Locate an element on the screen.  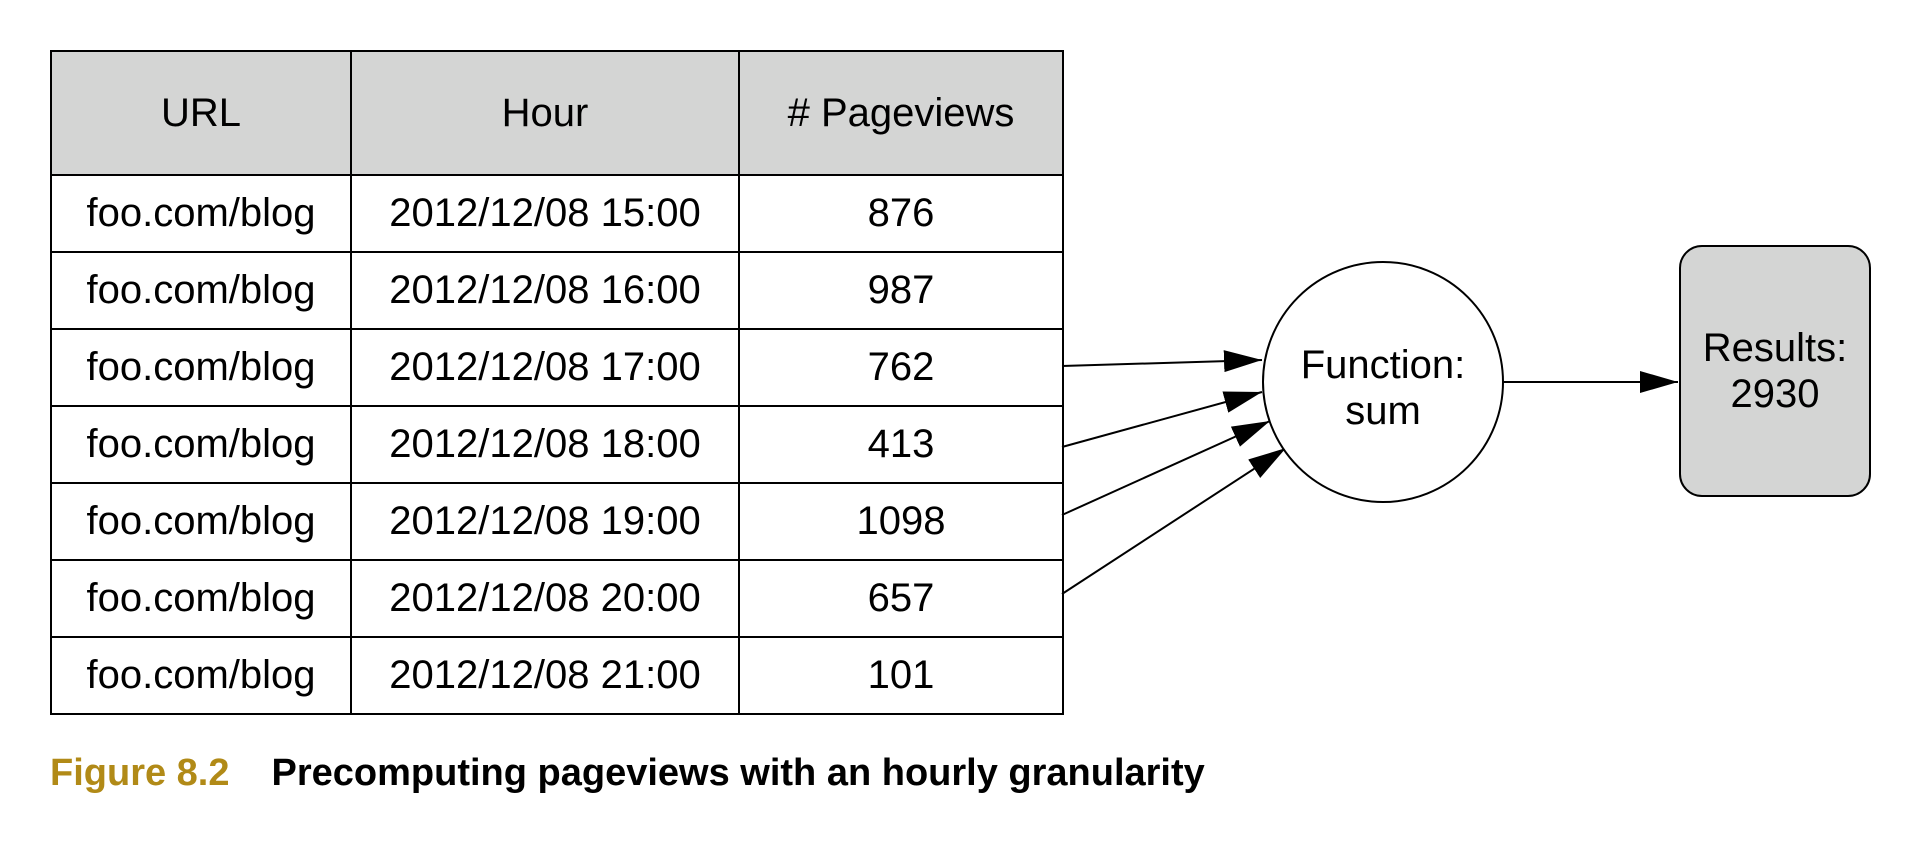
figure-number: Figure 8.2 is located at coordinates (140, 773).